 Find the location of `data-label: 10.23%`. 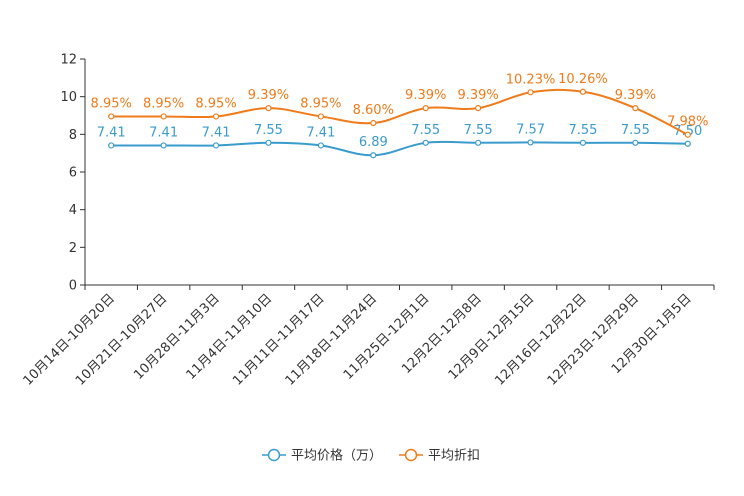

data-label: 10.23% is located at coordinates (531, 79).